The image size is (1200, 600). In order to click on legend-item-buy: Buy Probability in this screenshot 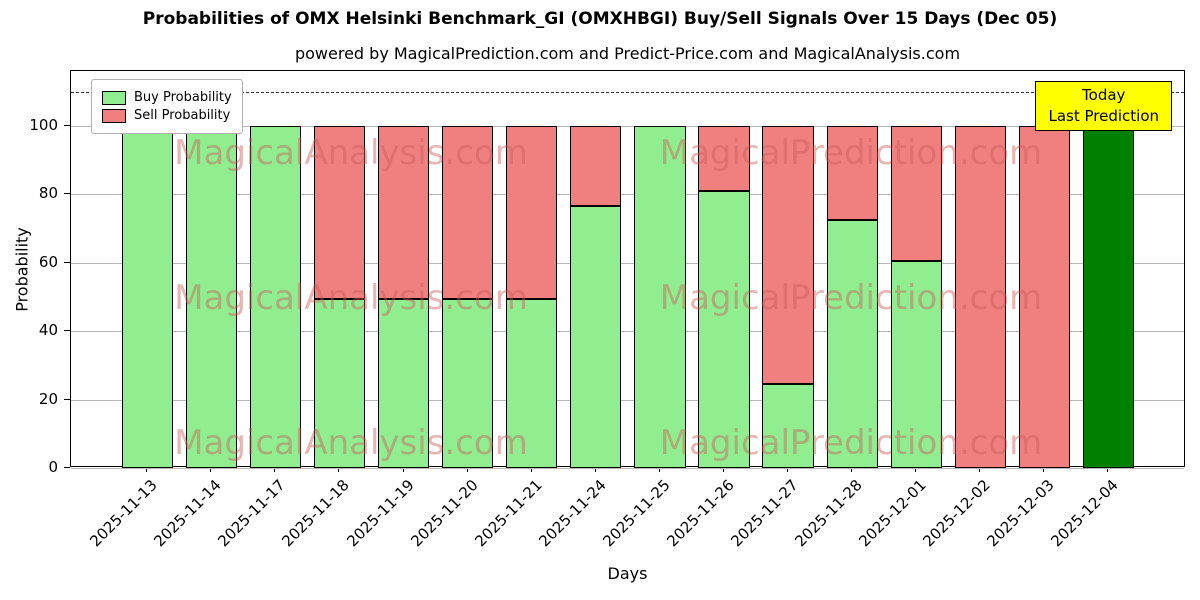, I will do `click(167, 97)`.